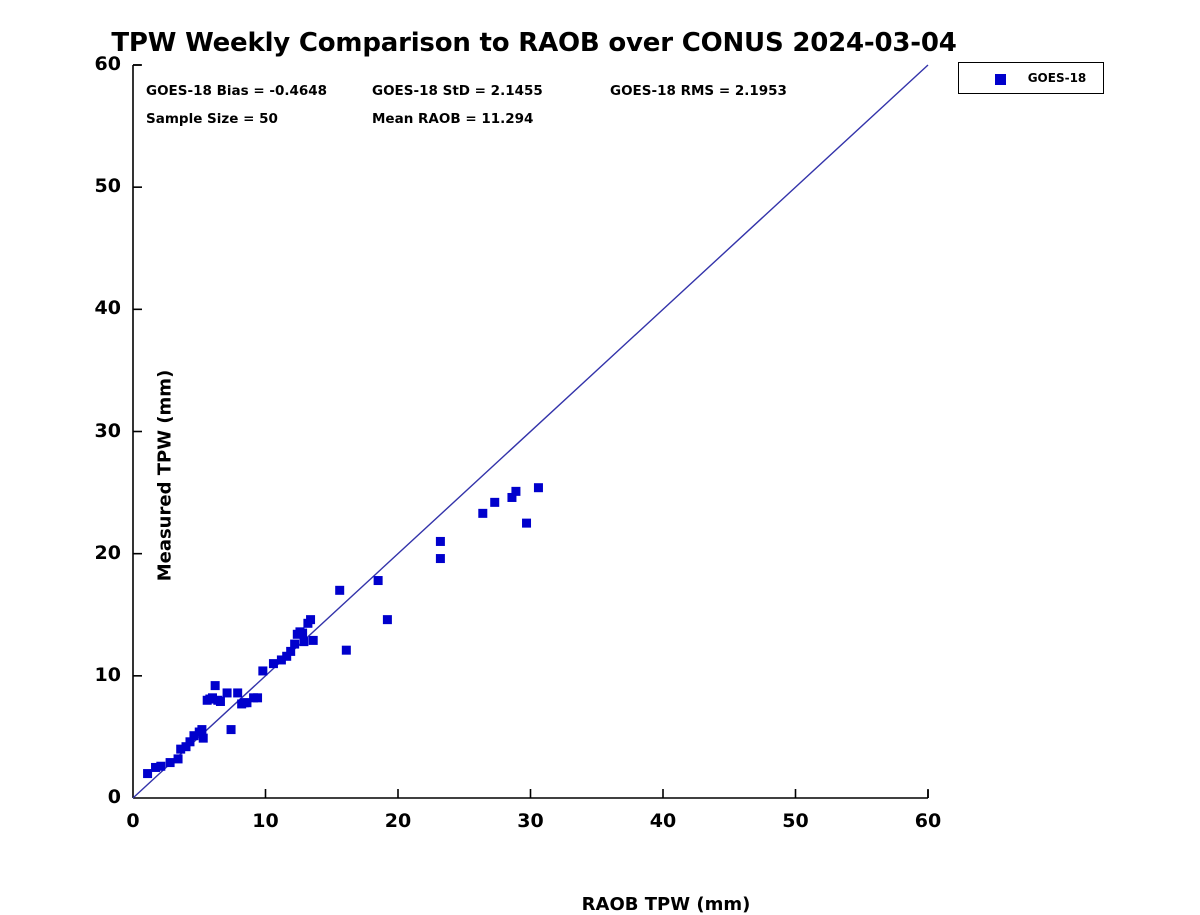 The width and height of the screenshot is (1200, 915). I want to click on annotation-sample-size: Sample Size = 50, so click(212, 119).